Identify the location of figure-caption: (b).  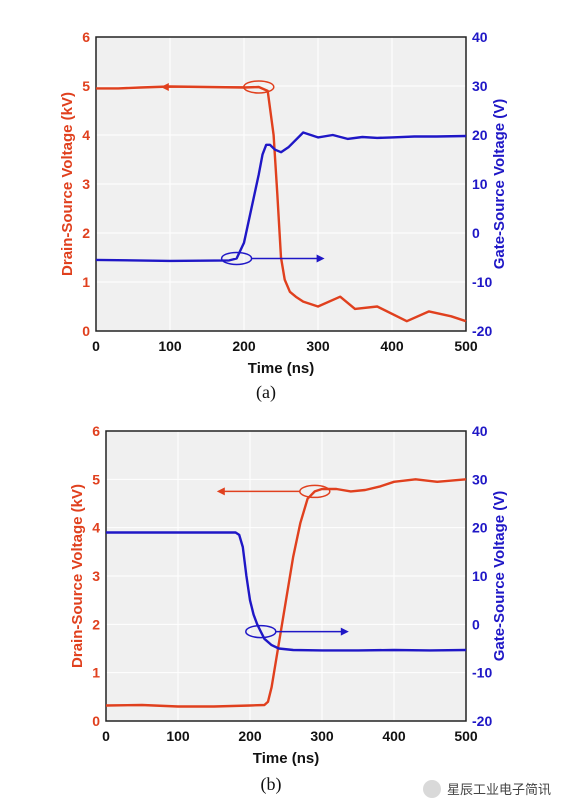
(271, 784).